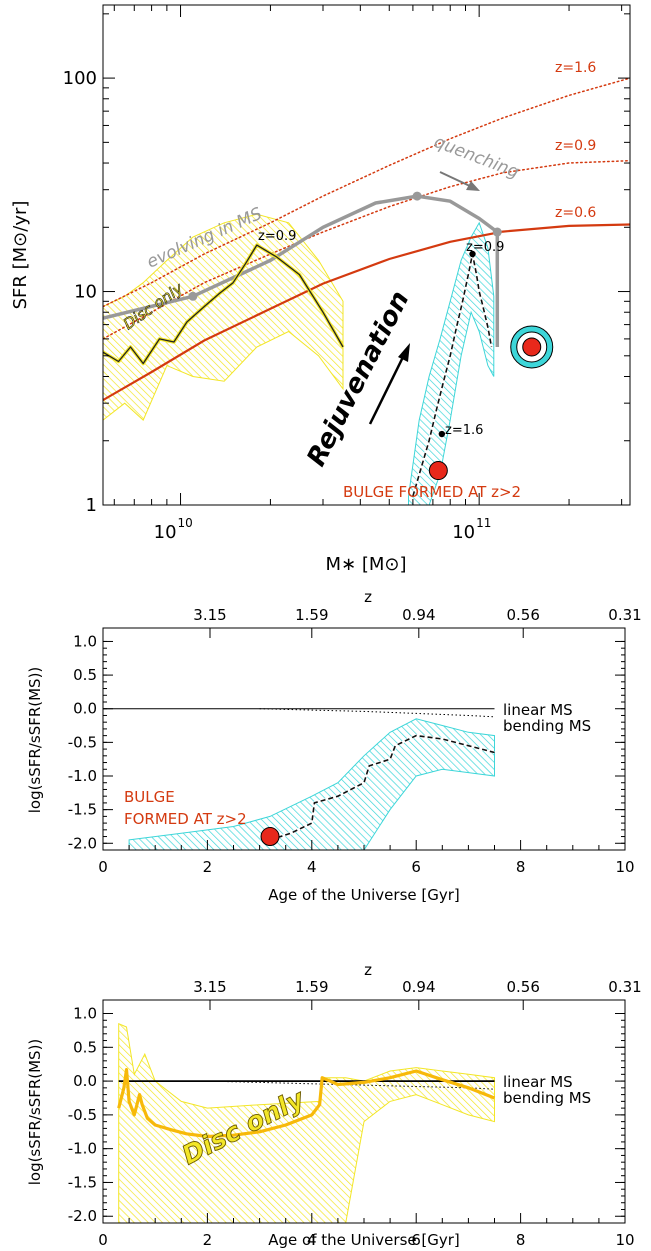 This screenshot has width=651, height=1251. I want to click on rejuvenation-arrow, so click(387, 389).